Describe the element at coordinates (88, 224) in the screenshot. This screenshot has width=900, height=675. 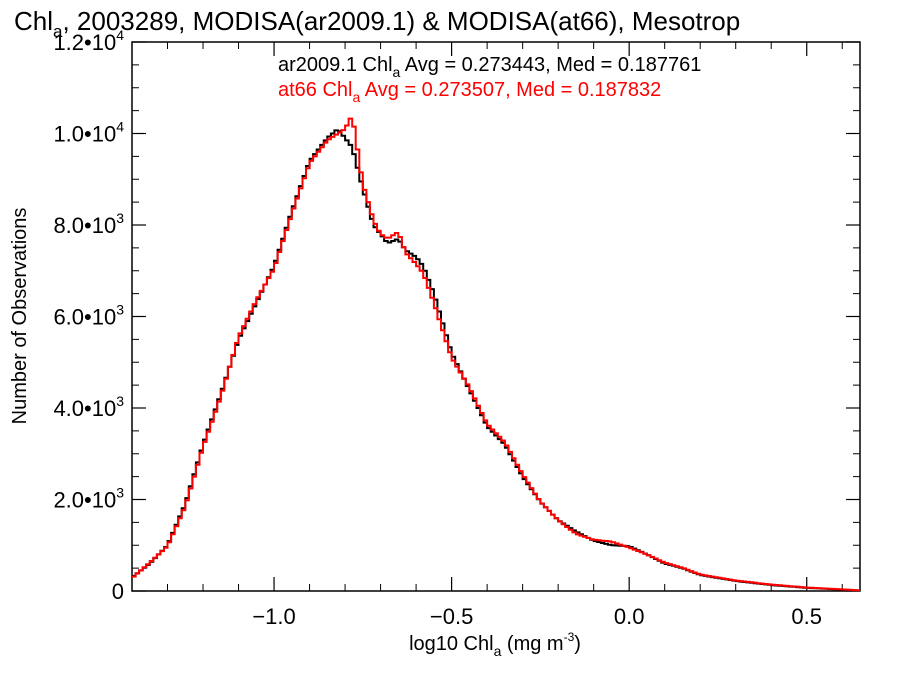
I see `y-tick-label: 8.0•103` at that location.